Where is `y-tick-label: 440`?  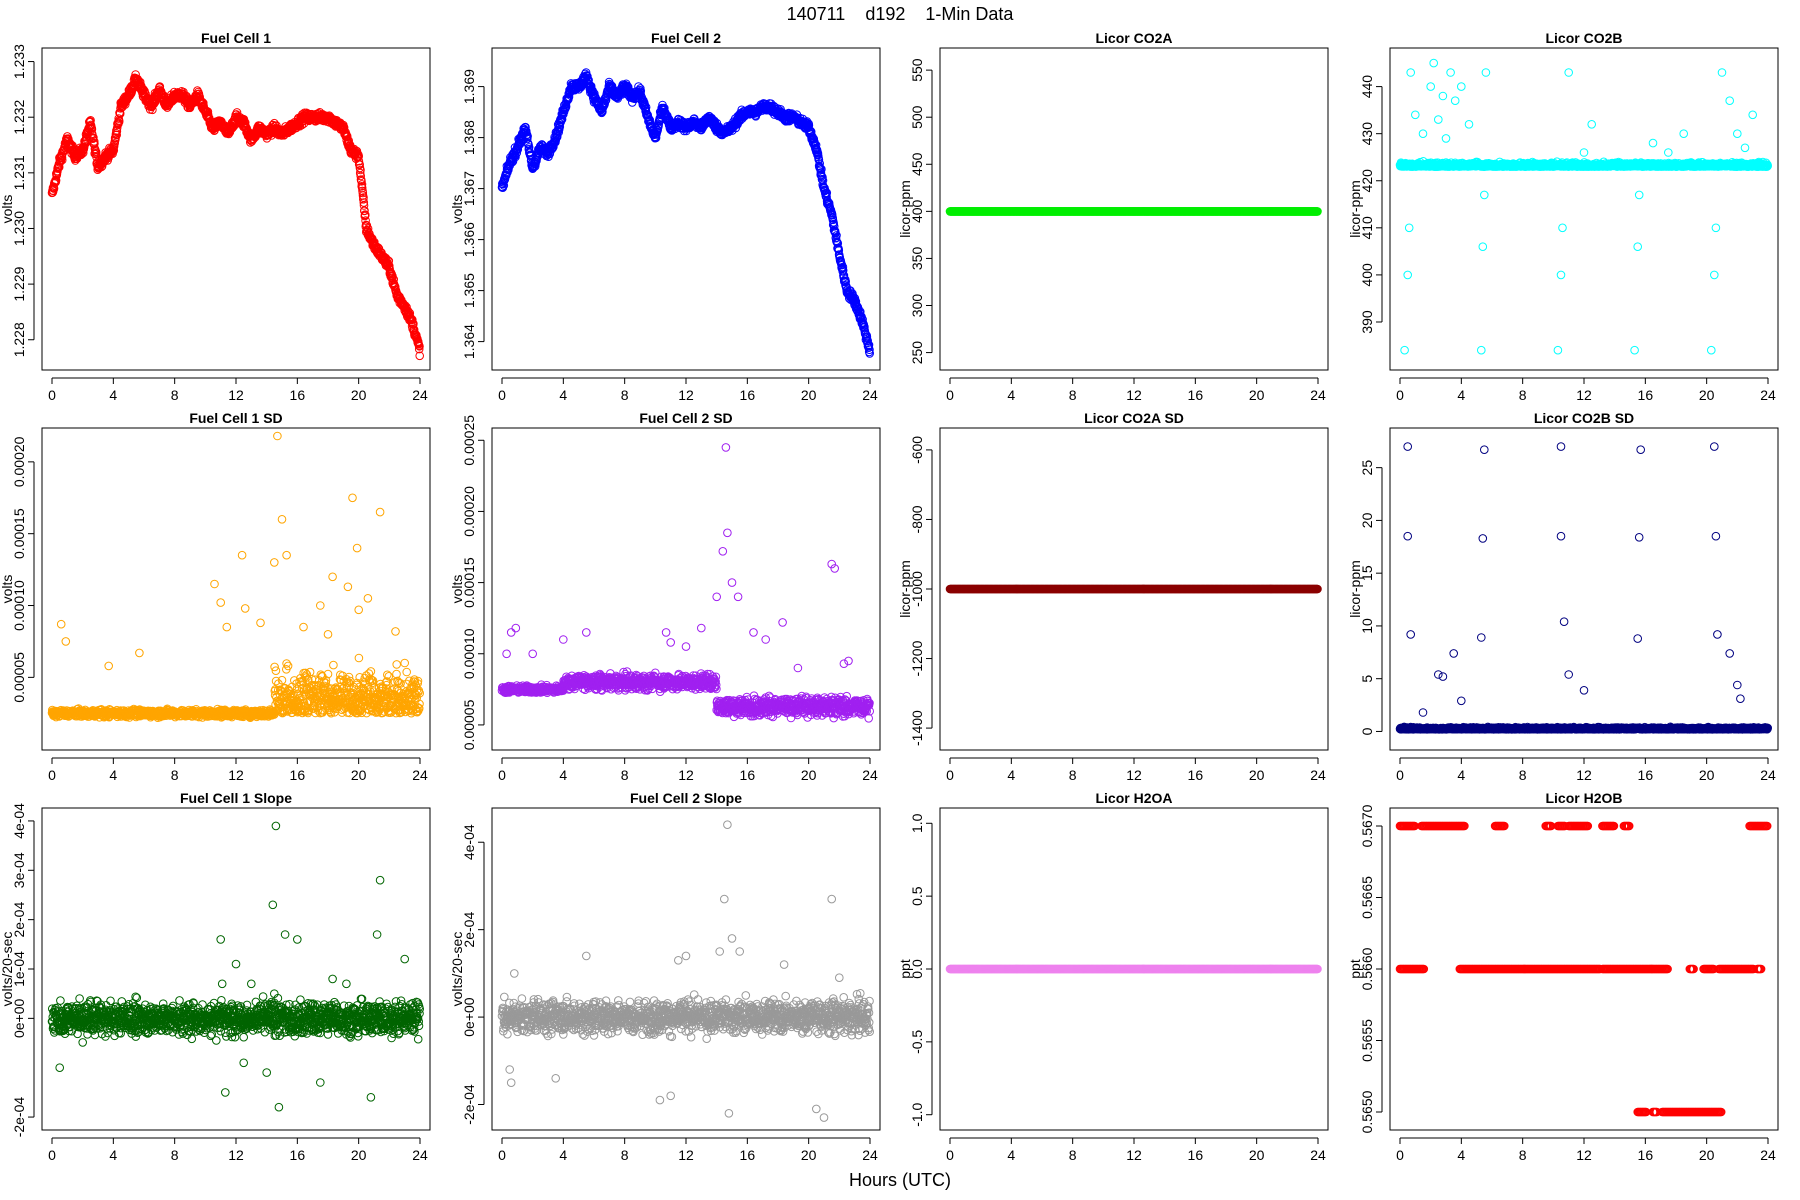
y-tick-label: 440 is located at coordinates (1367, 87).